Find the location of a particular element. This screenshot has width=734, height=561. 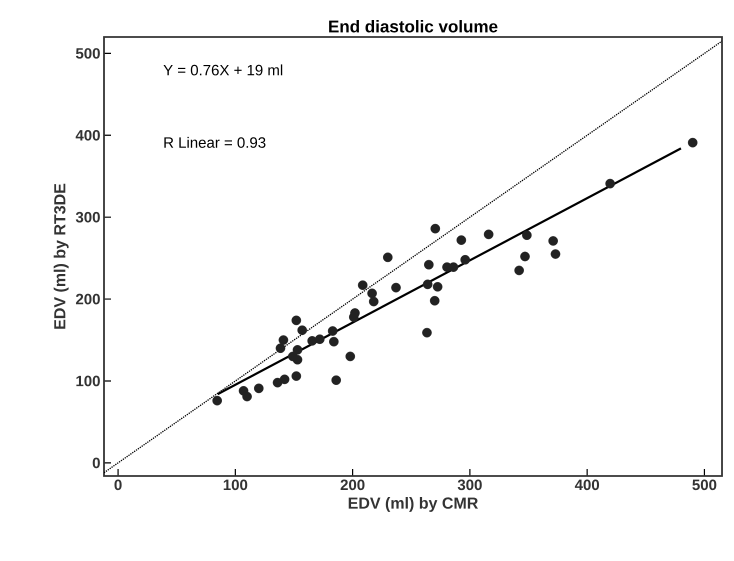

x-tick-label: 100 is located at coordinates (236, 485).